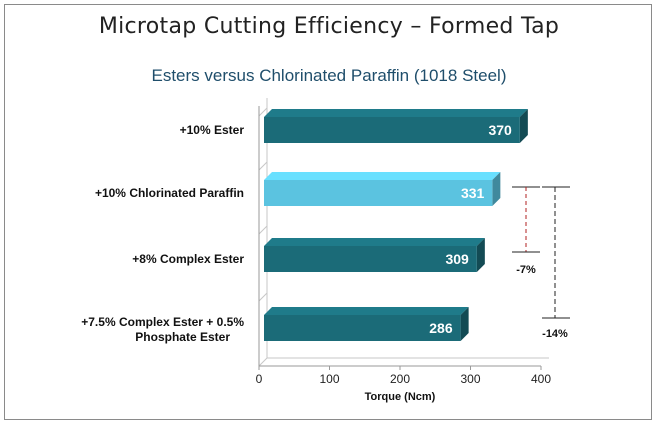  I want to click on bar-value-label: 286, so click(441, 328).